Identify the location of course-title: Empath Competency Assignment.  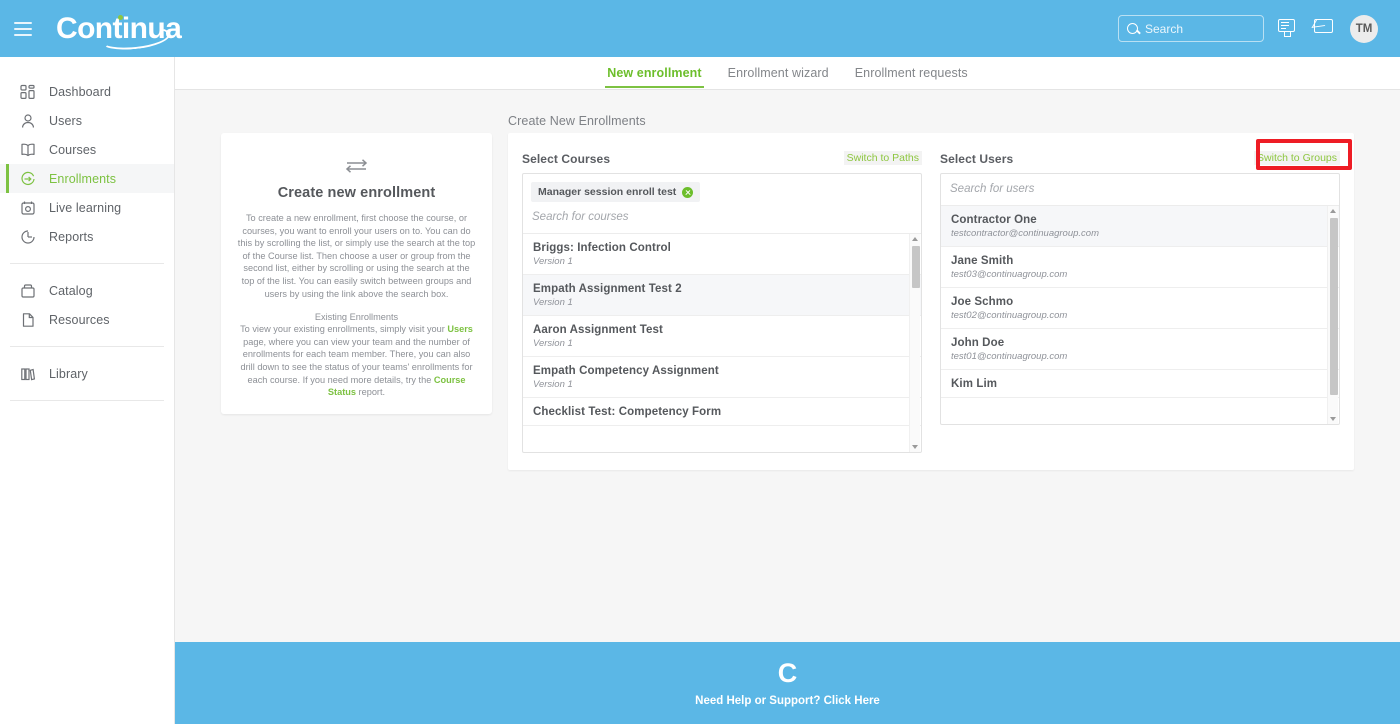
(626, 371).